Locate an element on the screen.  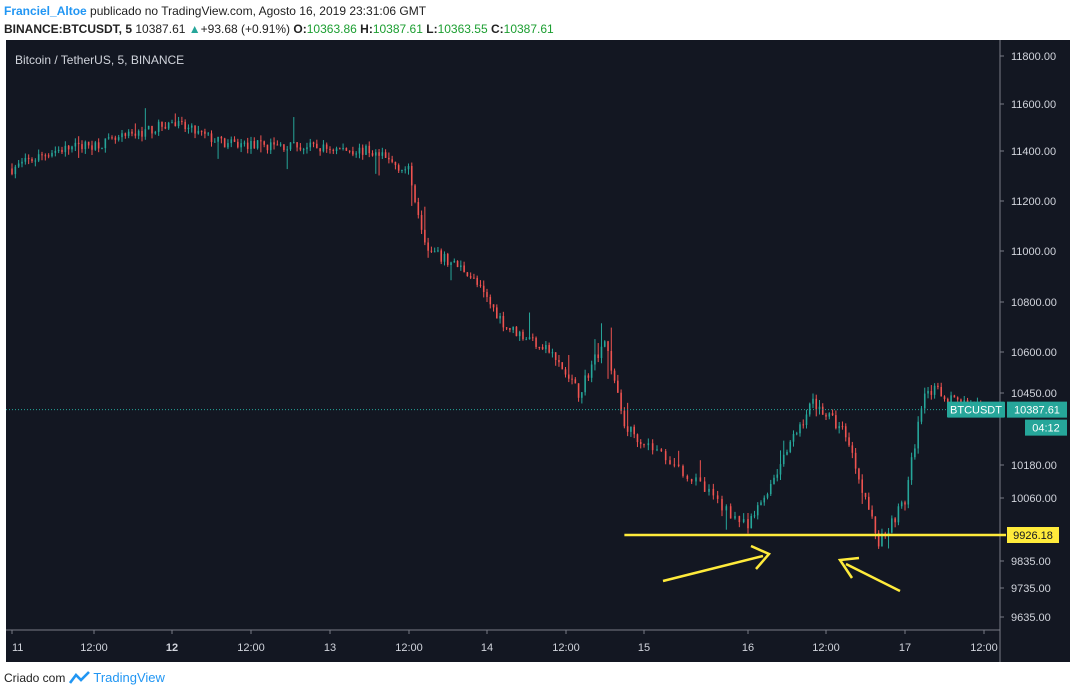
y-tick-label: 11600.00 is located at coordinates (1033, 105).